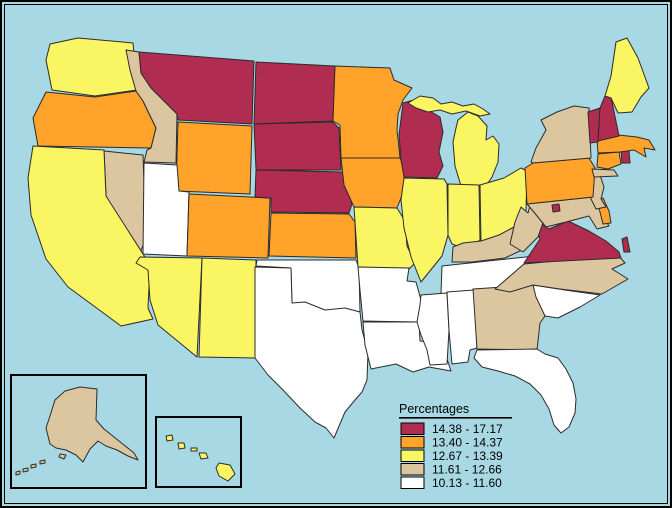 The width and height of the screenshot is (672, 508). What do you see at coordinates (462, 327) in the screenshot?
I see `state-alabama` at bounding box center [462, 327].